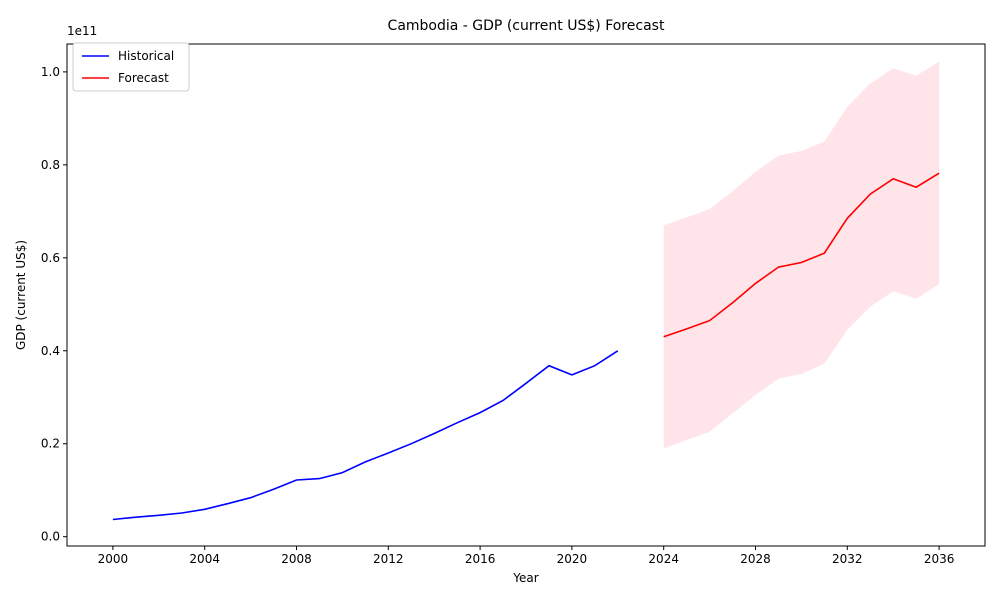 This screenshot has width=1000, height=600. Describe the element at coordinates (296, 559) in the screenshot. I see `x-tick-label: 2008` at that location.